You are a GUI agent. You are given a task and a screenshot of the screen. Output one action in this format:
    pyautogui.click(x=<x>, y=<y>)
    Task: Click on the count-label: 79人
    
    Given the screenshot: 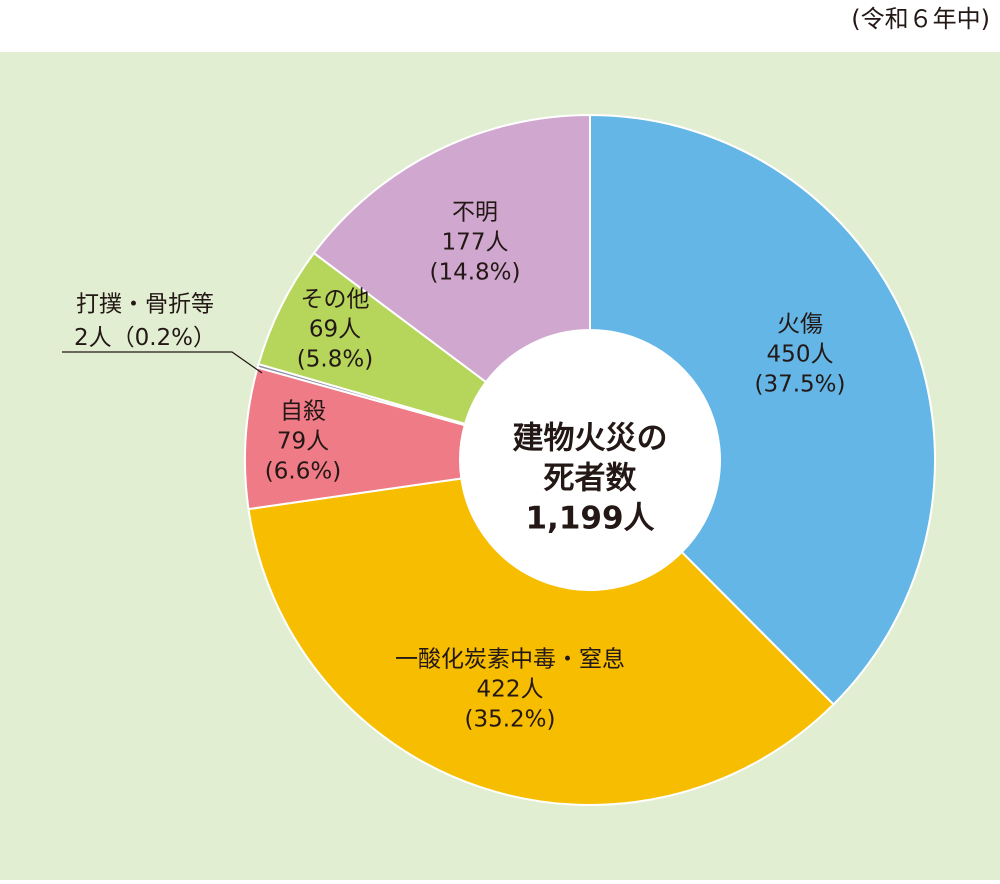 What is the action you would take?
    pyautogui.click(x=303, y=442)
    